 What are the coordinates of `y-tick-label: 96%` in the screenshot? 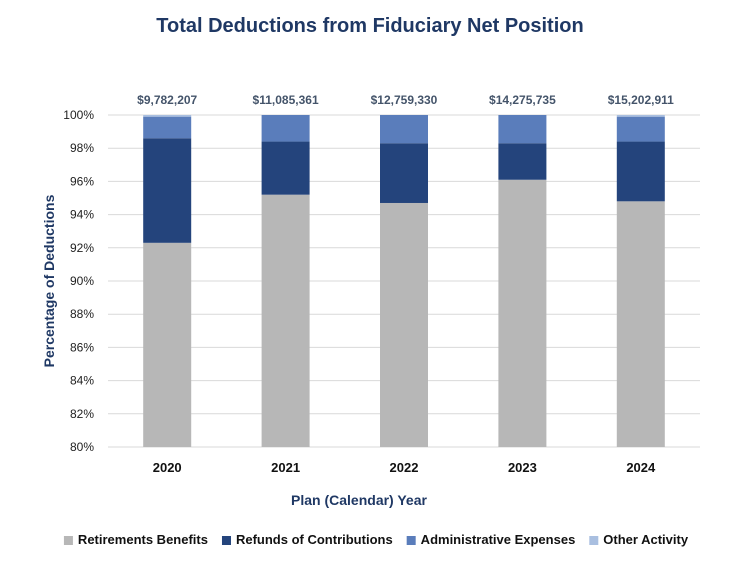 It's located at (82, 181).